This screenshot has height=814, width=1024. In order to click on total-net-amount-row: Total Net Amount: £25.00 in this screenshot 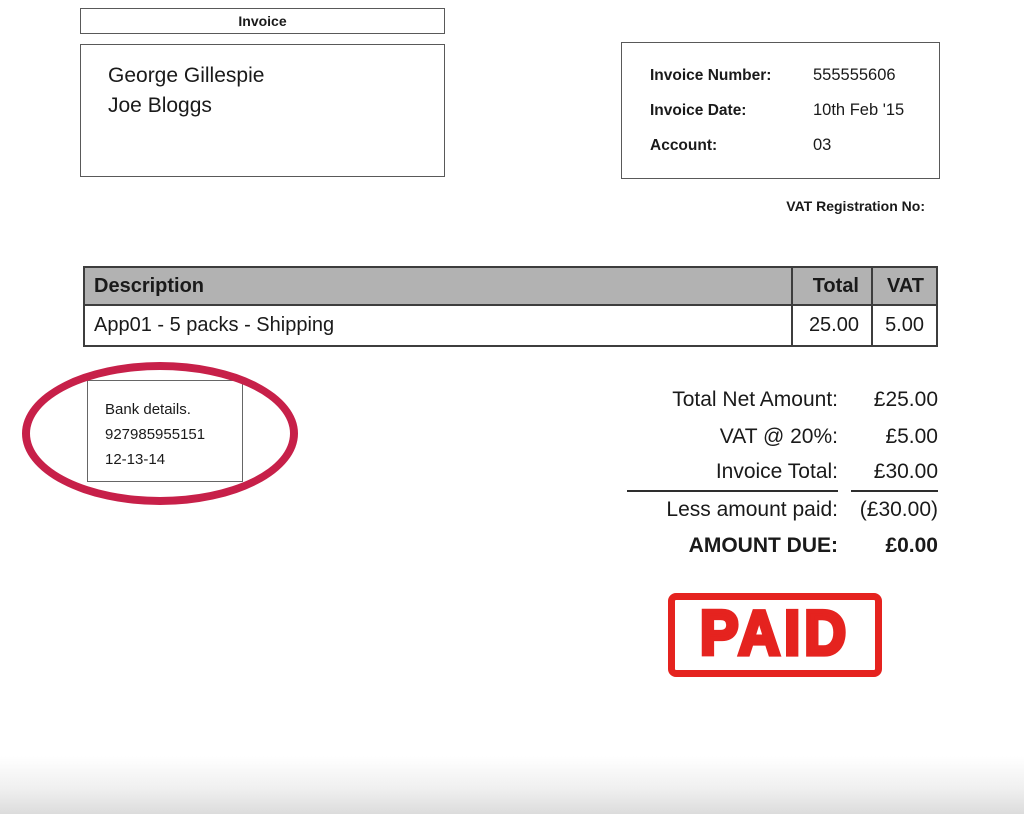, I will do `click(782, 400)`.